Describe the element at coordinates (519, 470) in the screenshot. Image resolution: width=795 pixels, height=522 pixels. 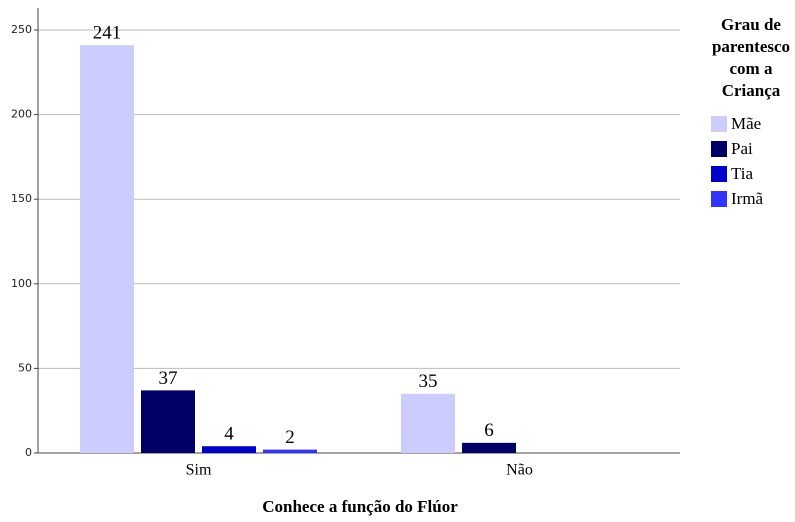
I see `x-tick-label: Não` at that location.